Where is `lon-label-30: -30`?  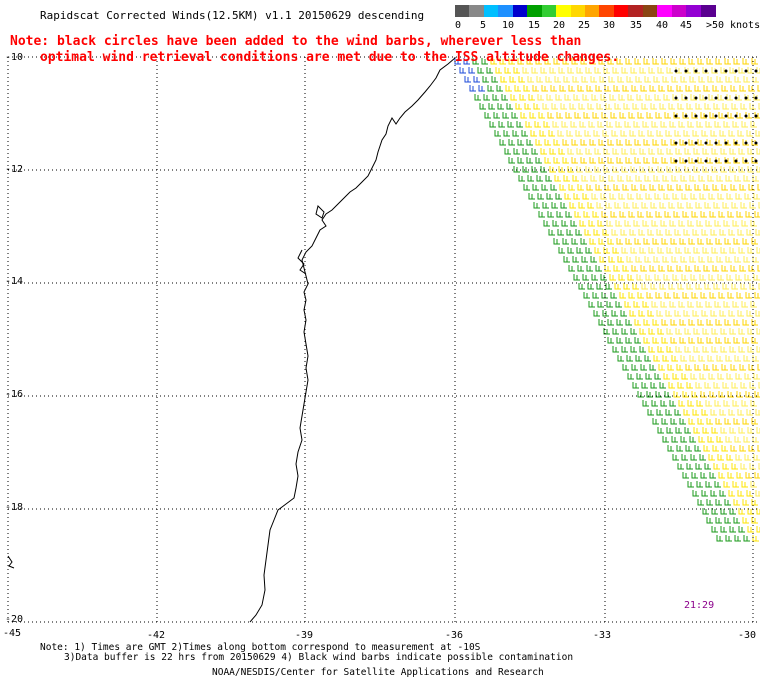 lon-label-30: -30 is located at coordinates (747, 635).